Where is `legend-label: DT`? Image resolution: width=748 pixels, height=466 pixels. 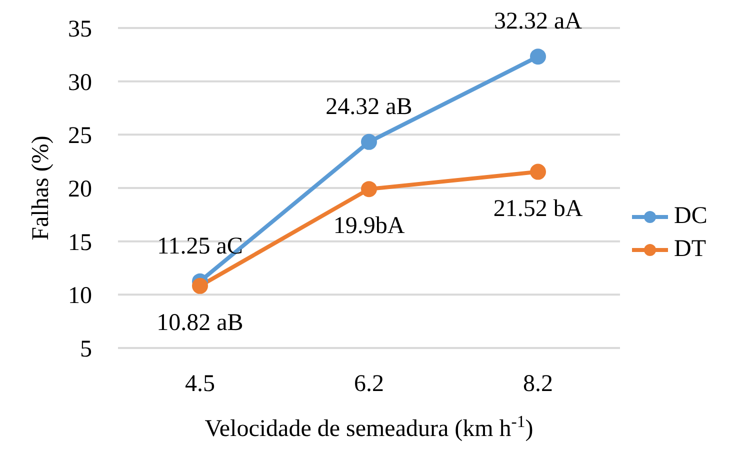
legend-label: DT is located at coordinates (690, 249).